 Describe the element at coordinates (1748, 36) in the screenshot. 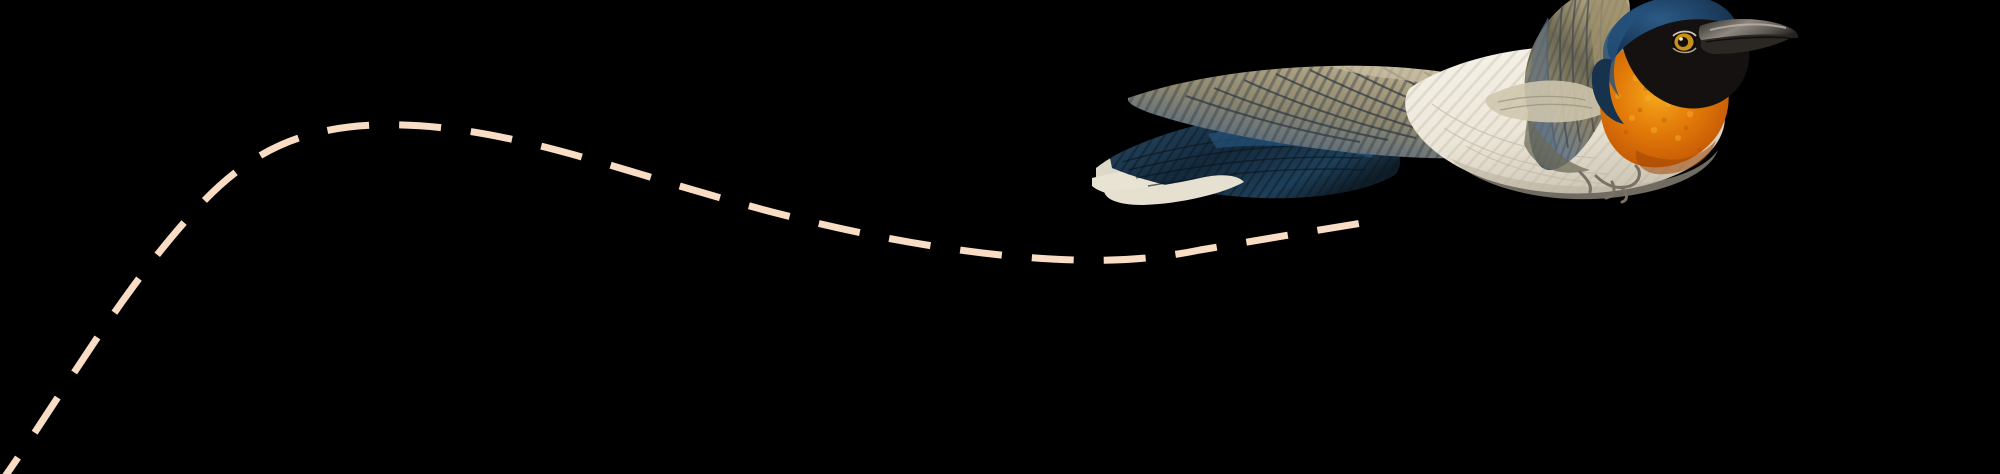

I see `bird-beak` at that location.